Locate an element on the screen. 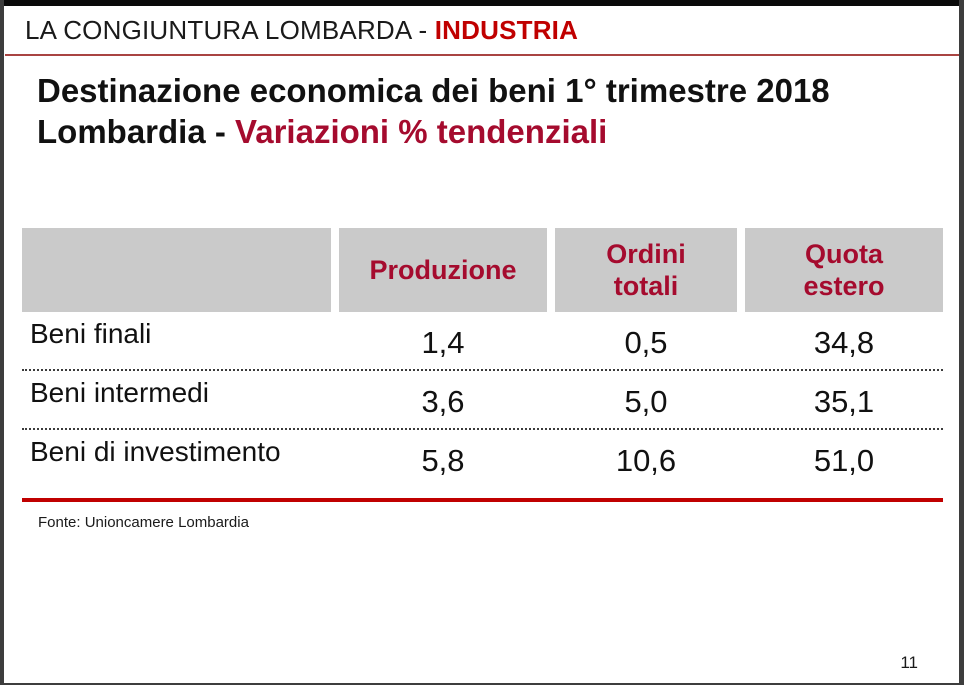 Image resolution: width=964 pixels, height=685 pixels. source-note: Fonte: Unioncamere Lombardia is located at coordinates (143, 522).